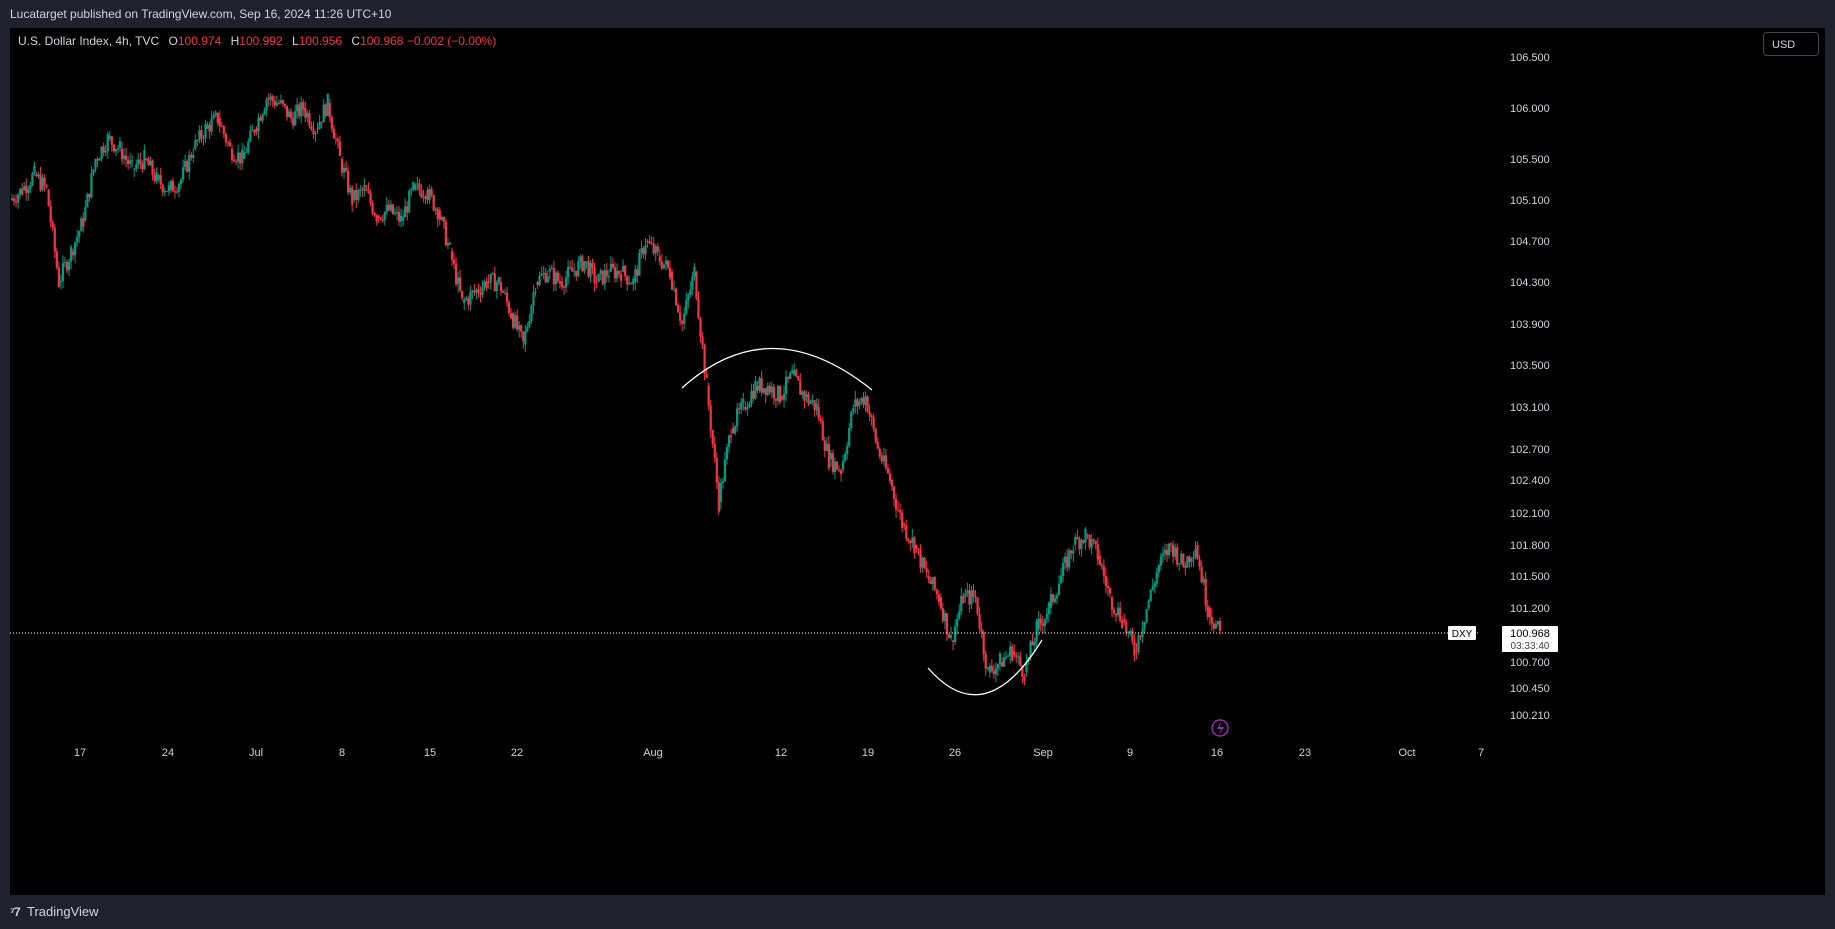  What do you see at coordinates (261, 41) in the screenshot?
I see `high-value: 100.992` at bounding box center [261, 41].